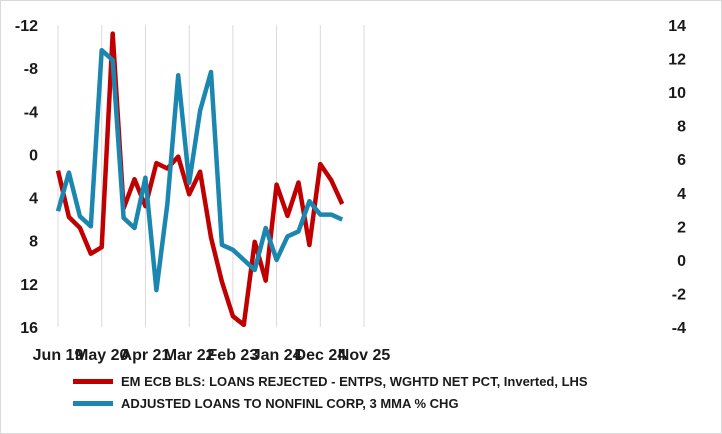 The image size is (722, 434). What do you see at coordinates (677, 93) in the screenshot?
I see `right-tick-label: 10` at bounding box center [677, 93].